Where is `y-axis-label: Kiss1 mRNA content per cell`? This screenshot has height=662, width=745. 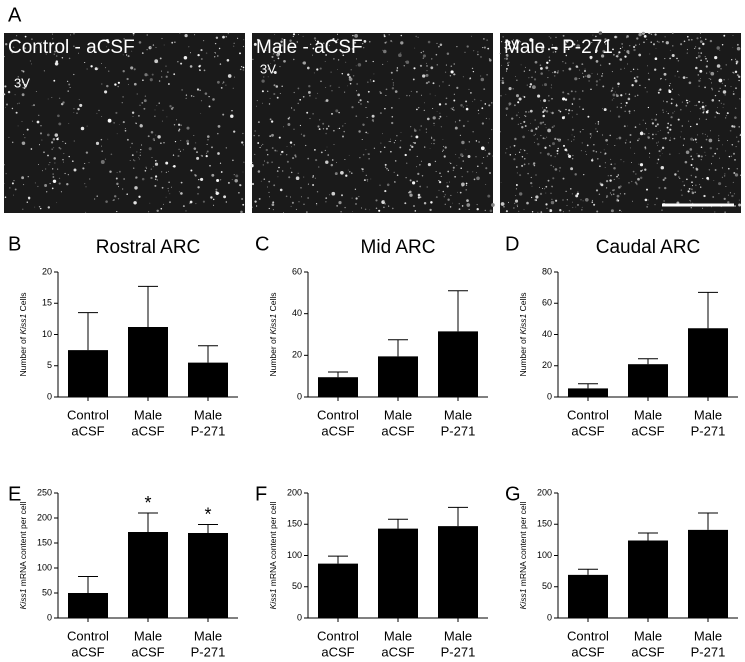
y-axis-label: Kiss1 mRNA content per cell is located at coordinates (523, 556).